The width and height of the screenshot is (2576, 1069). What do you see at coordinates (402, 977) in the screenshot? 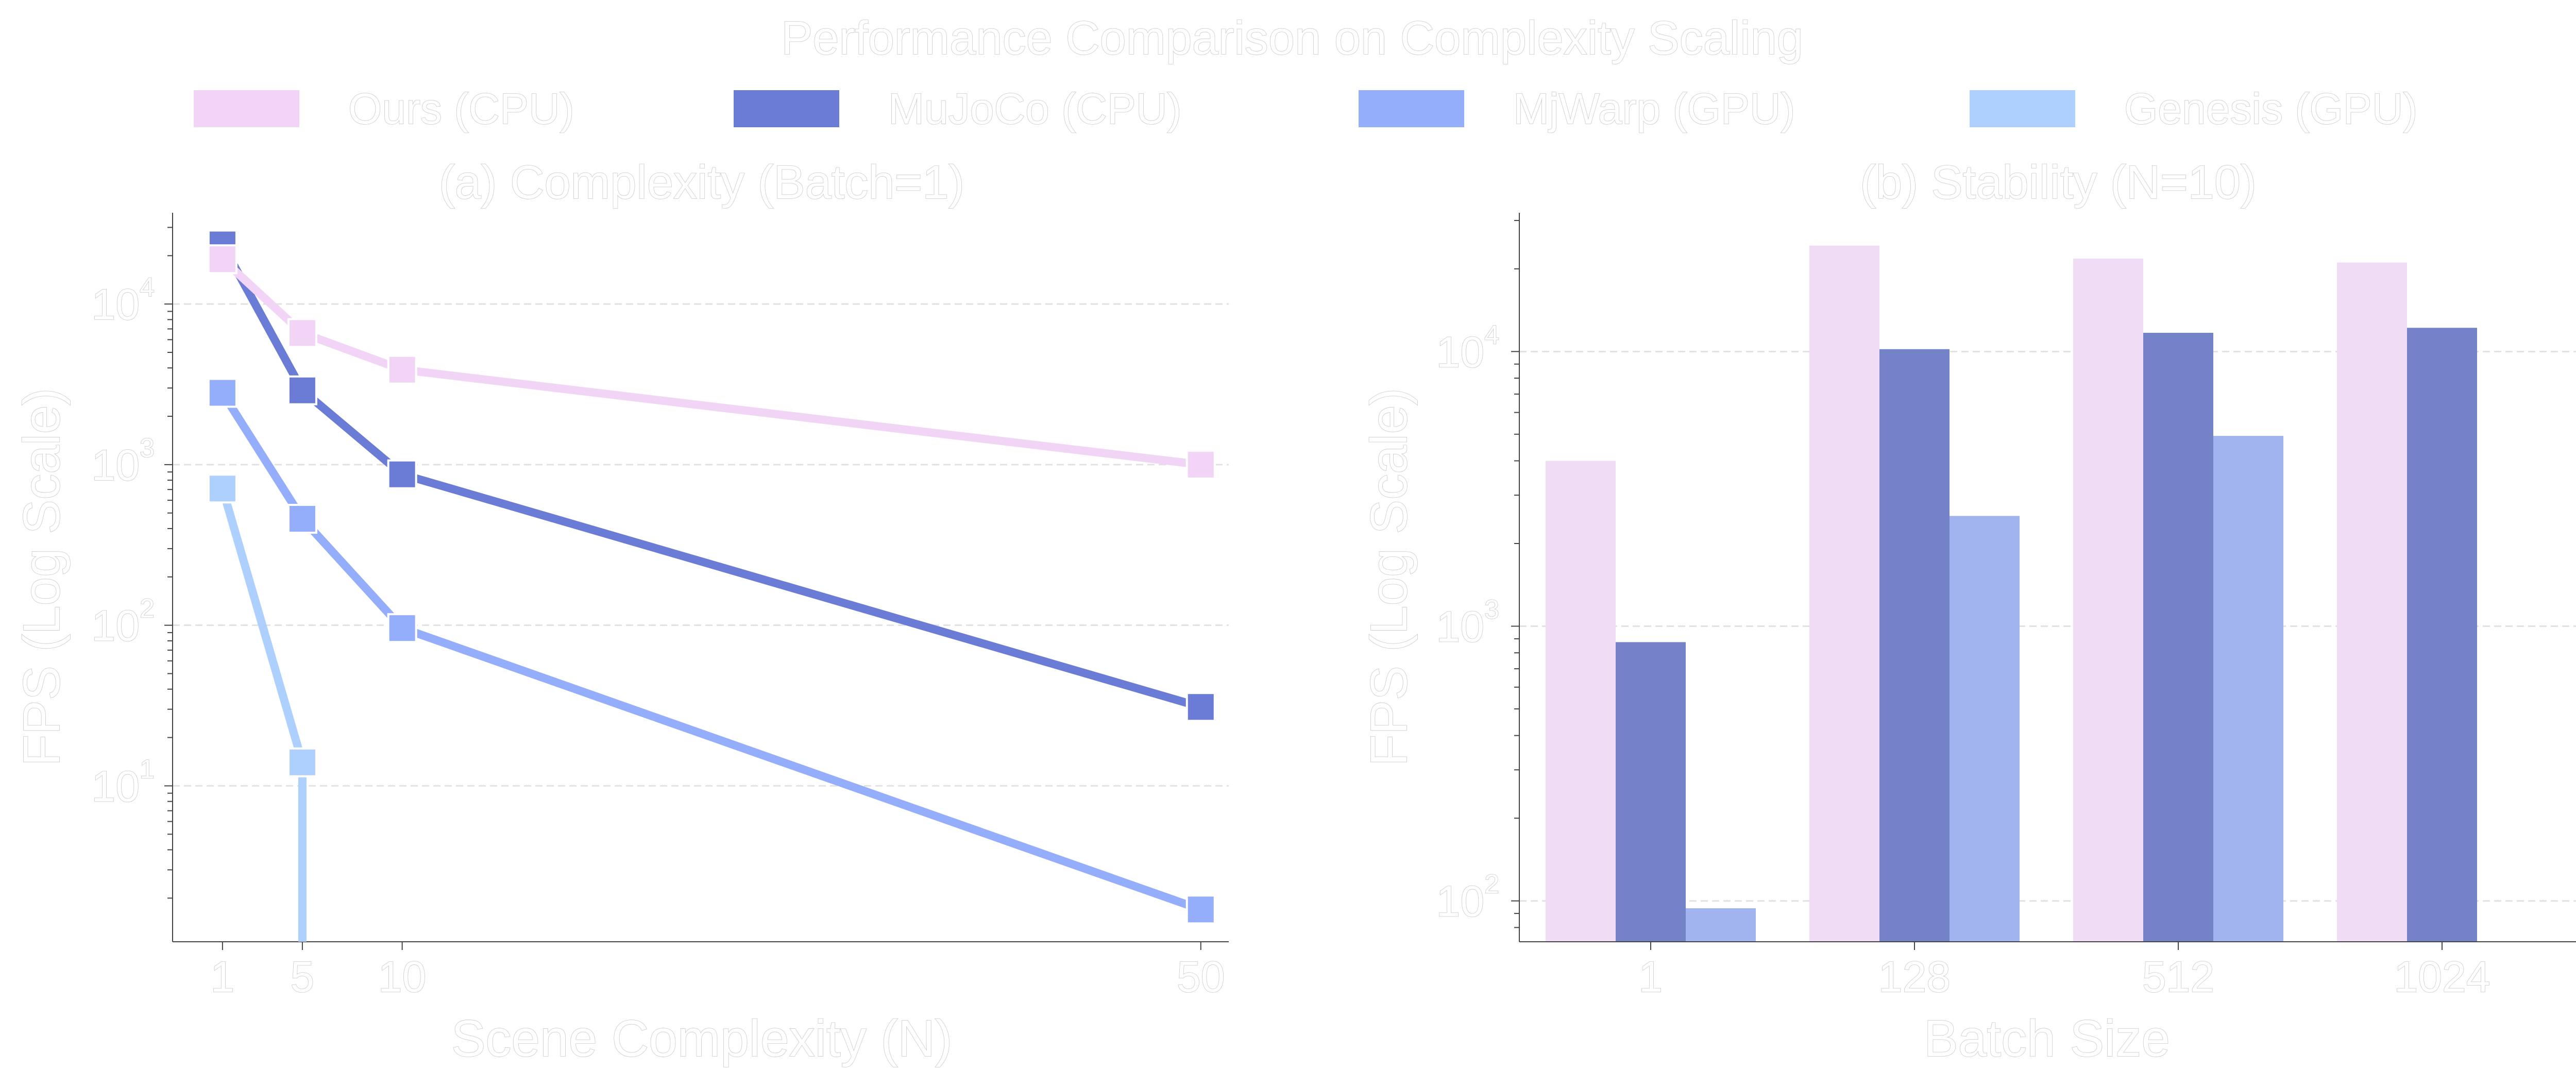
I see `x-tick-label: 10` at bounding box center [402, 977].